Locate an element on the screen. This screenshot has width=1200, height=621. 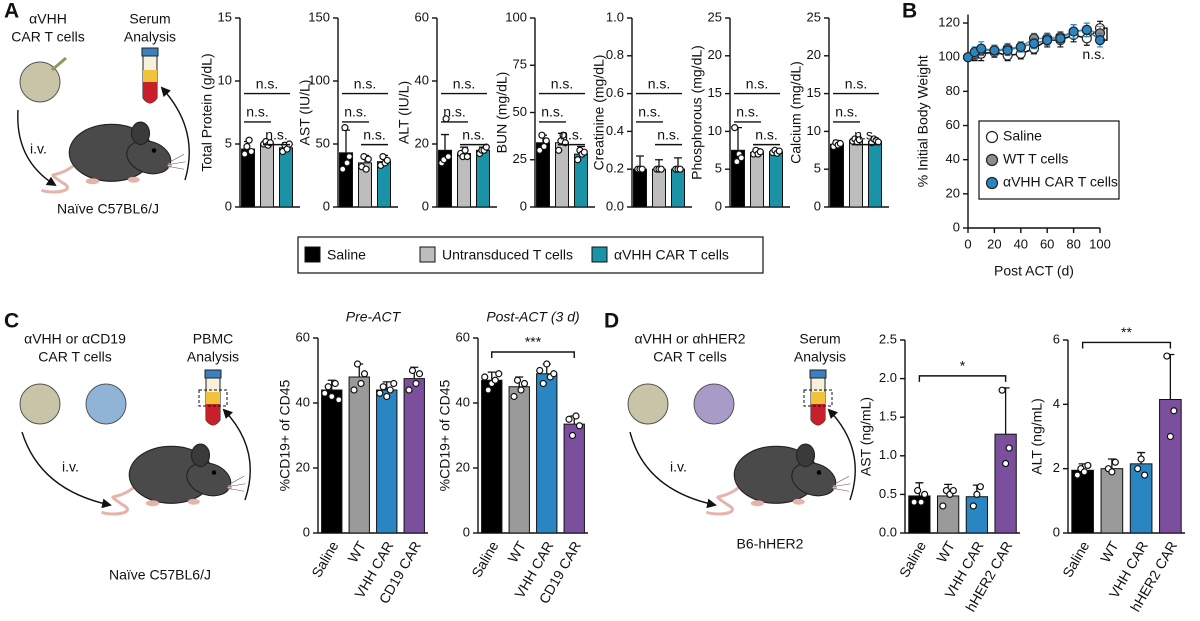
x-axis-label: Post ACT (d) is located at coordinates (1034, 271).